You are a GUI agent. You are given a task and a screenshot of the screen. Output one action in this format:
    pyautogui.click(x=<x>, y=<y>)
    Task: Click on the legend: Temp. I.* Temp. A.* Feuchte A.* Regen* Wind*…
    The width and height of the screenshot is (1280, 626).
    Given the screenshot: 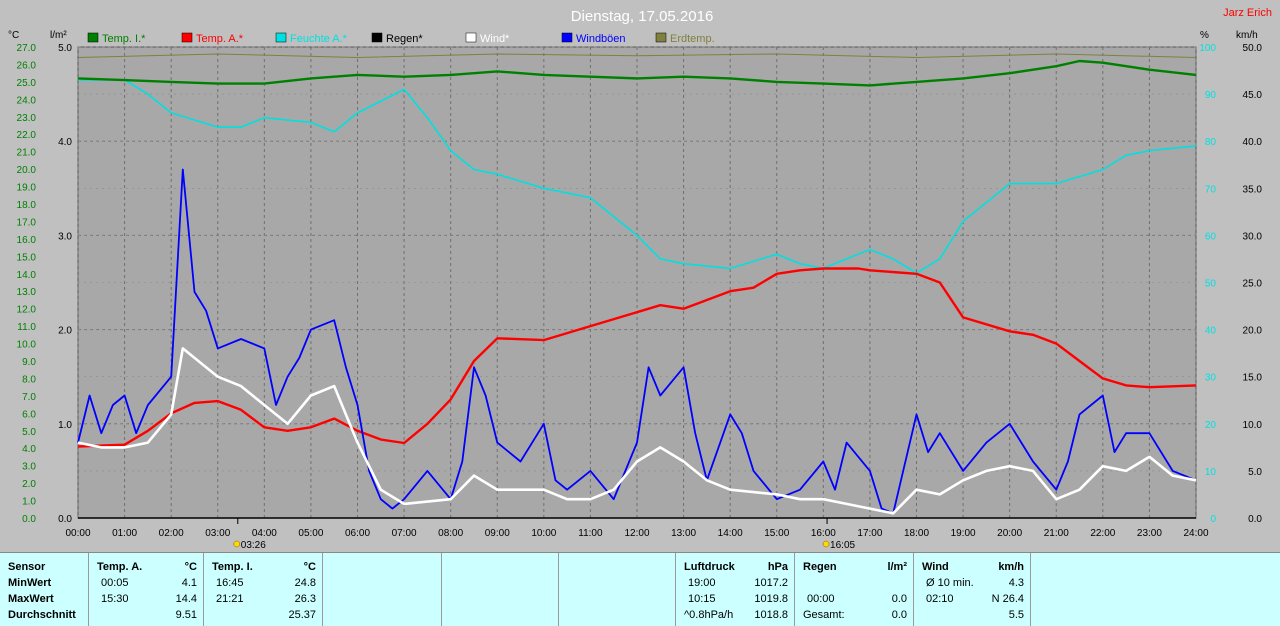 What is the action you would take?
    pyautogui.click(x=401, y=38)
    